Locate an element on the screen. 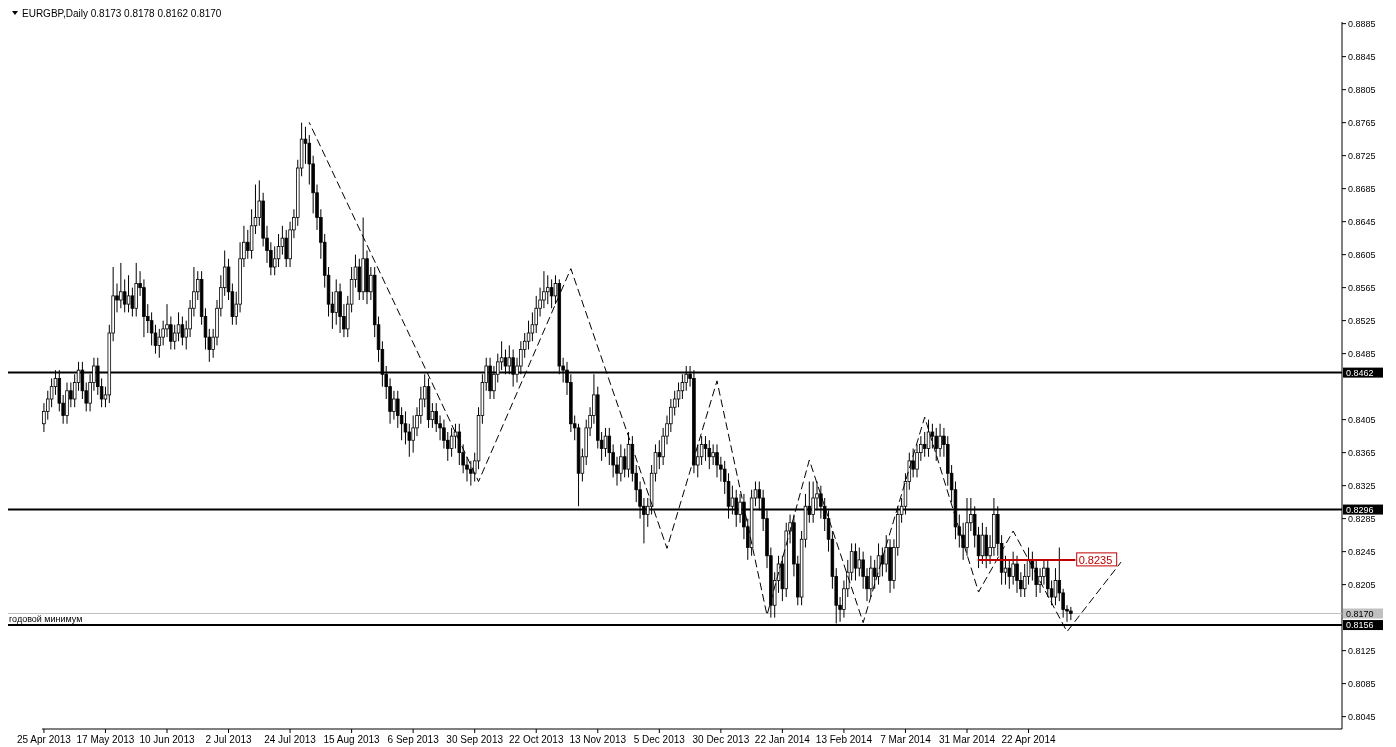  x-tick-label: 31 Mar 2014 is located at coordinates (967, 739).